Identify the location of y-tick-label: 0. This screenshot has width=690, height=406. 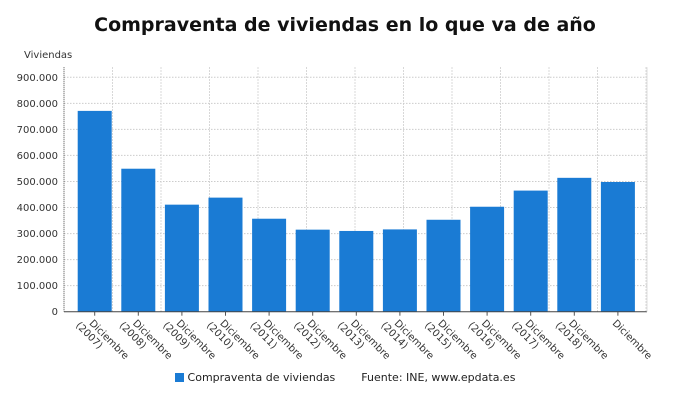
(55, 312).